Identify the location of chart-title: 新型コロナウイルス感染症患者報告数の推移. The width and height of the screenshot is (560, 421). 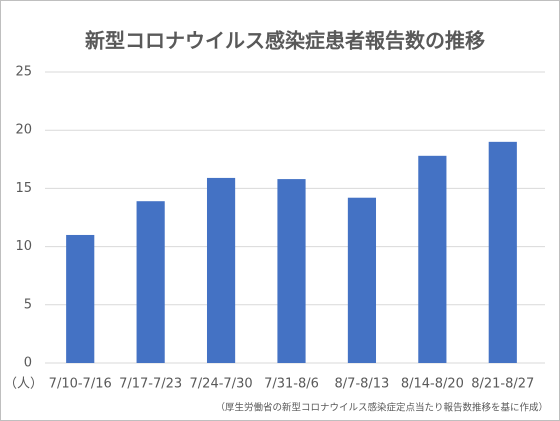
(285, 41).